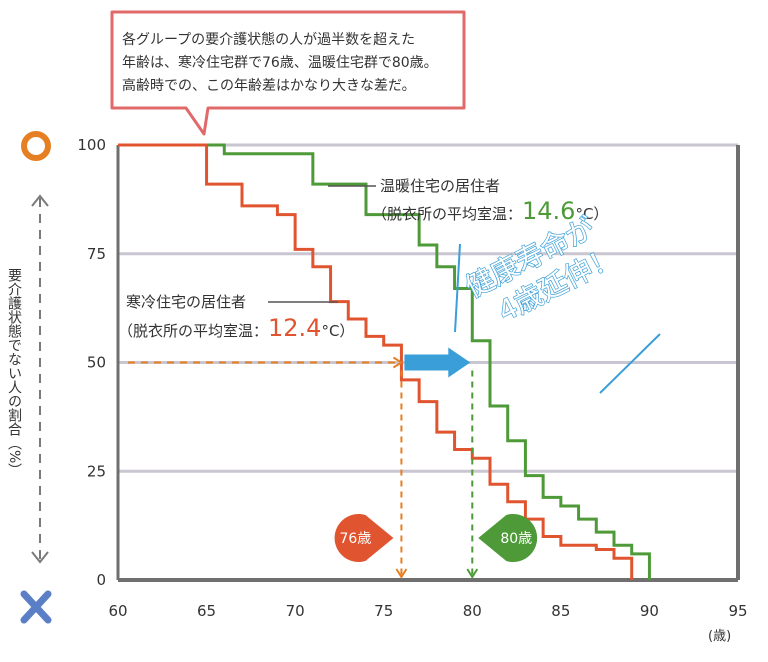 This screenshot has width=768, height=662. What do you see at coordinates (649, 611) in the screenshot?
I see `x-tick-label: 90` at bounding box center [649, 611].